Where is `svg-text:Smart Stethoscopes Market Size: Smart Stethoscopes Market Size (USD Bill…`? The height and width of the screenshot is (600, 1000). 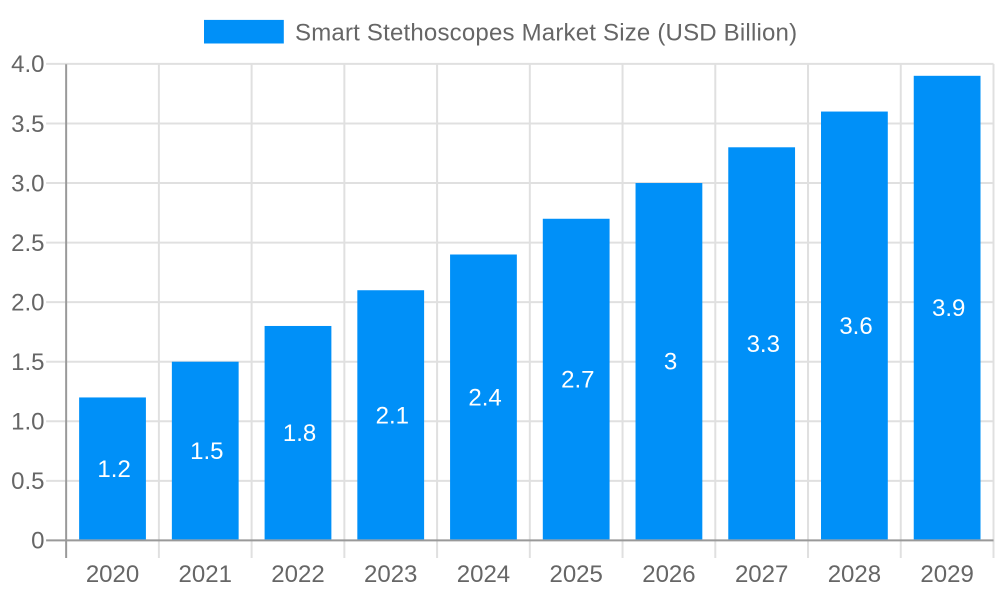 svg-text:Smart Stethoscopes Market Size: Smart Stethoscopes Market Size (USD Bill… is located at coordinates (546, 33).